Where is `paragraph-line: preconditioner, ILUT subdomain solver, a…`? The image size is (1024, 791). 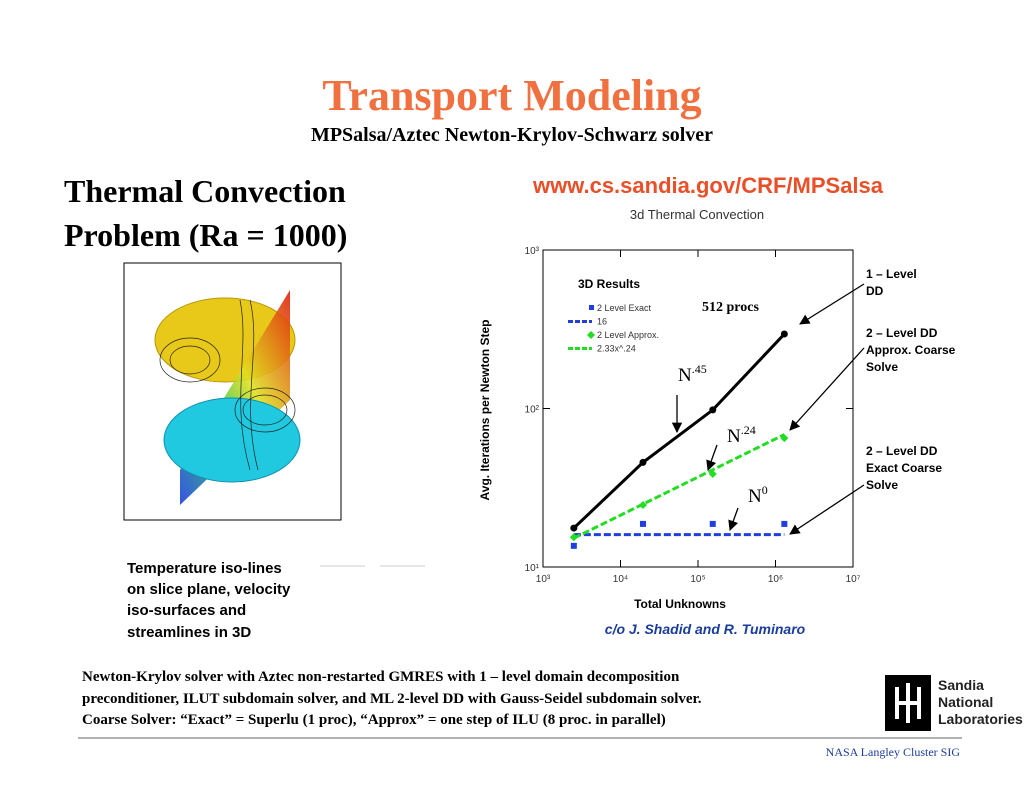 paragraph-line: preconditioner, ILUT subdomain solver, a… is located at coordinates (392, 699).